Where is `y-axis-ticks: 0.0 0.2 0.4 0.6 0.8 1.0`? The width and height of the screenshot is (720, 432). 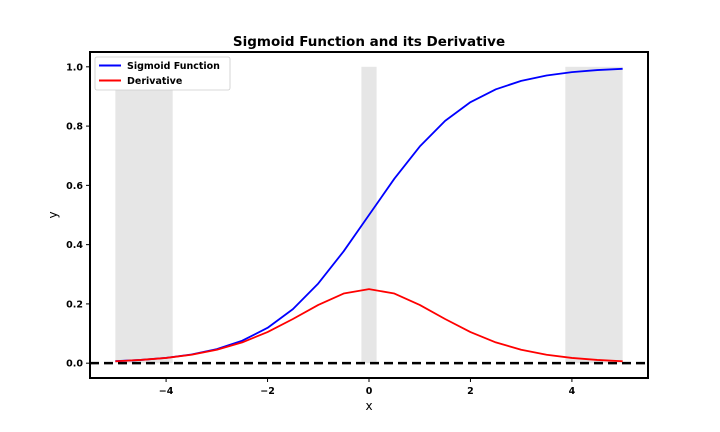
y-axis-ticks: 0.0 0.2 0.4 0.6 0.8 1.0 is located at coordinates (78, 216).